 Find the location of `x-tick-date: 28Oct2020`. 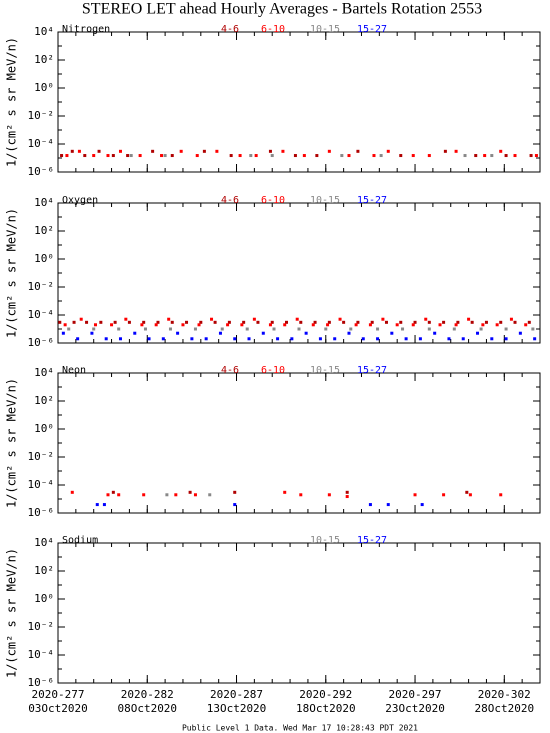

x-tick-date: 28Oct2020 is located at coordinates (504, 708).